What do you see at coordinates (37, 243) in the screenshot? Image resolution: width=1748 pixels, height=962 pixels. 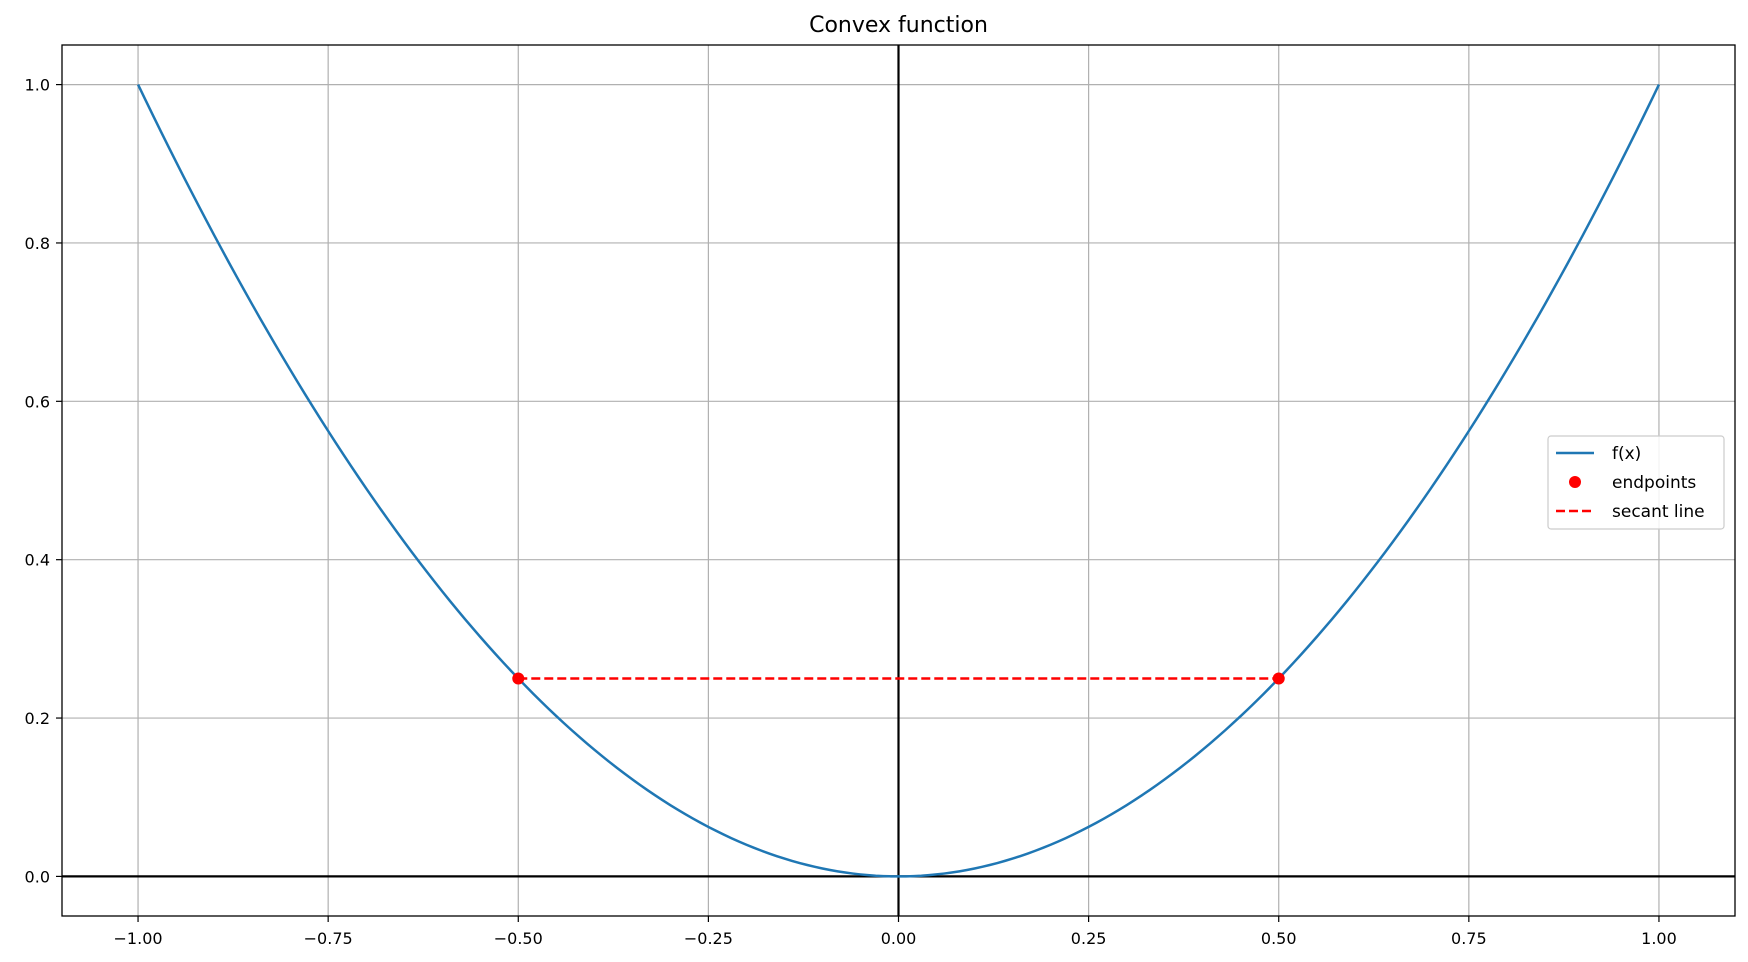 I see `y-tick-label: 0.8` at bounding box center [37, 243].